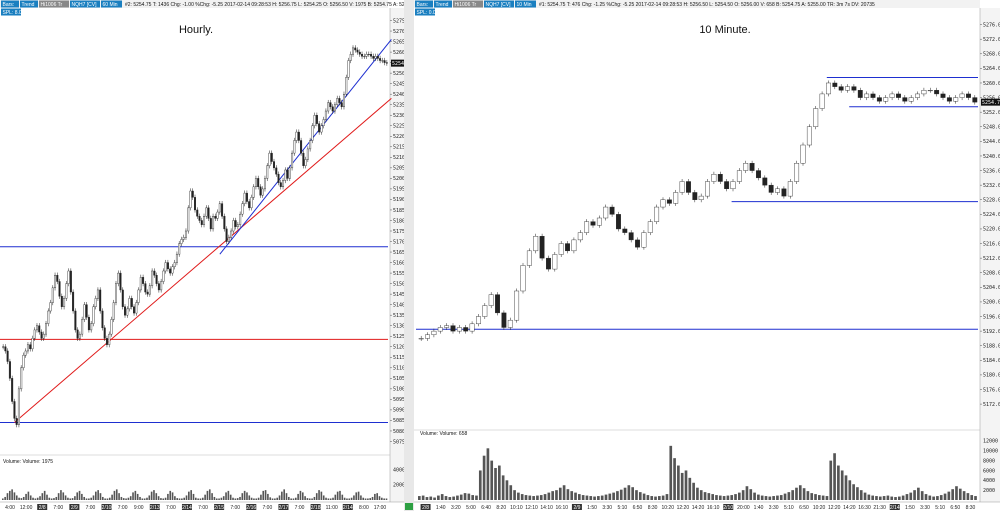 This screenshot has width=1000, height=511. What do you see at coordinates (576, 508) in the screenshot?
I see `tenmin-x-tick-label: 2/9` at bounding box center [576, 508].